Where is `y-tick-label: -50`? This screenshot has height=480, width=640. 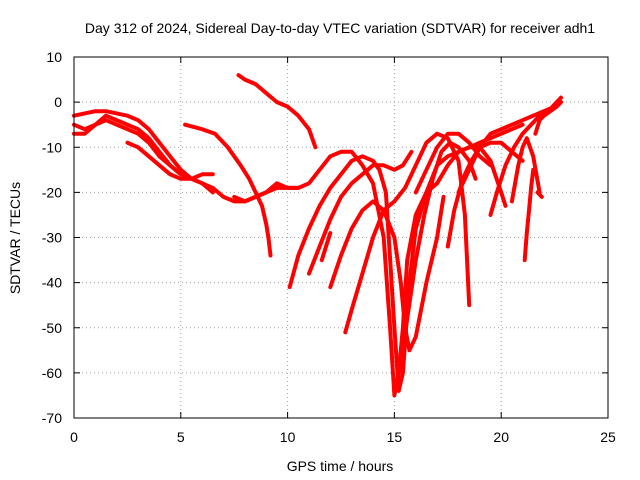 y-tick-label: -50 is located at coordinates (52, 328).